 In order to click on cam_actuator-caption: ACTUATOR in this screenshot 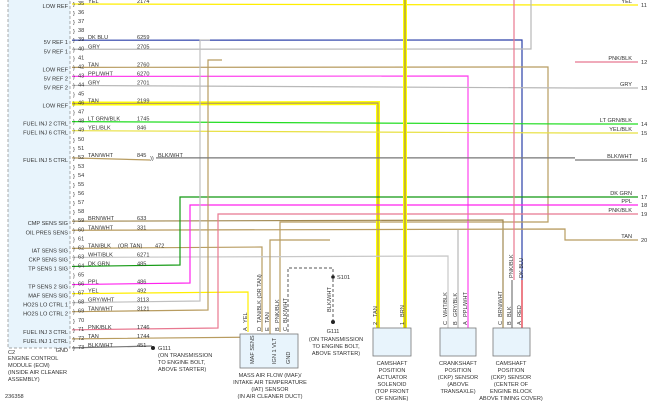, I will do `click(392, 378)`.